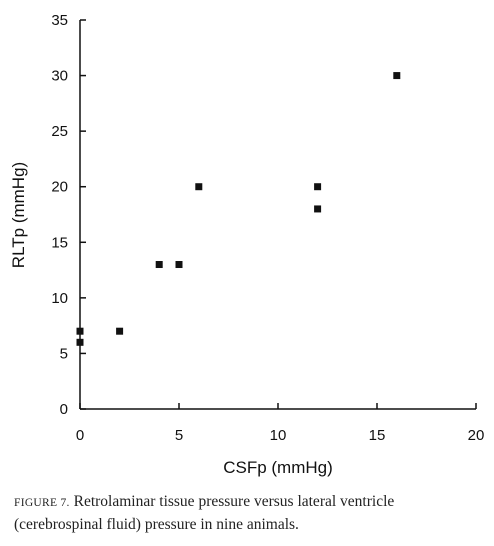 The height and width of the screenshot is (546, 494). I want to click on y-tick-label: 20, so click(59, 187).